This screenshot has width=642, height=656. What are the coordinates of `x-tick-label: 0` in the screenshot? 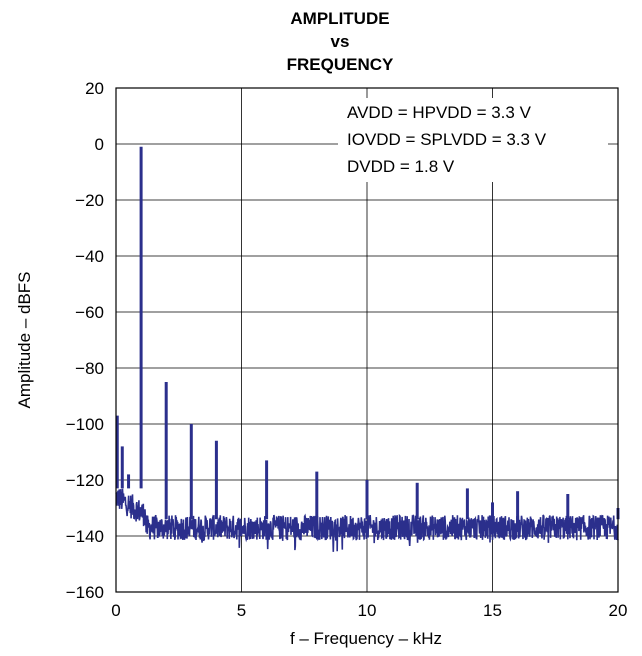 It's located at (115, 610).